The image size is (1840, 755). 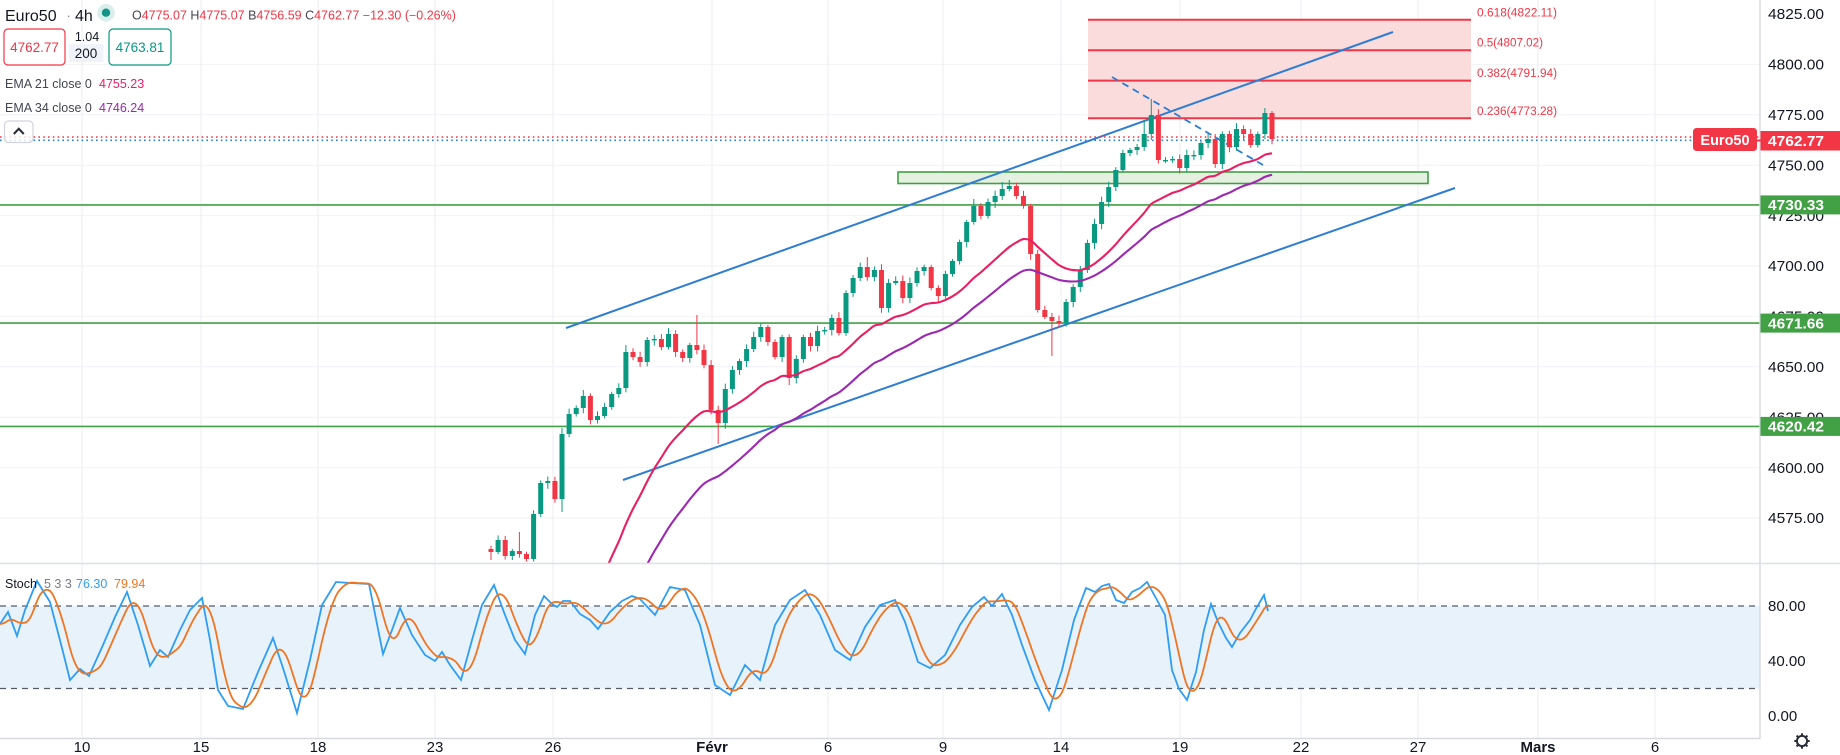 I want to click on svg-text: 27, so click(x=1418, y=747).